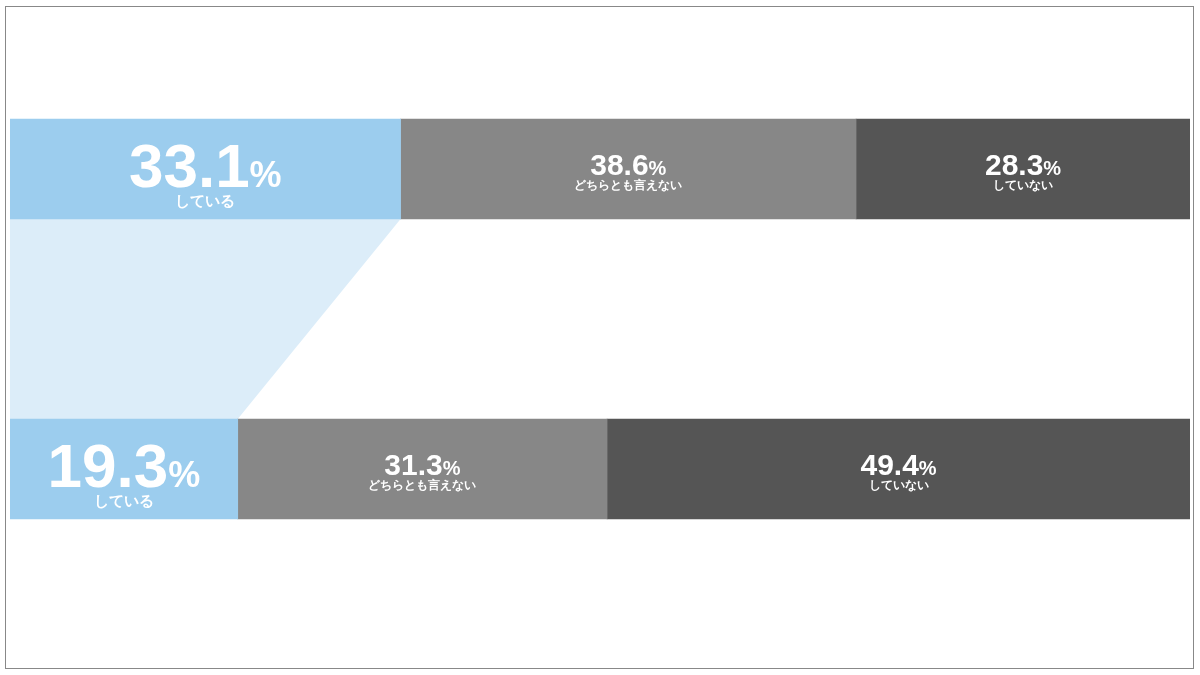 The height and width of the screenshot is (675, 1200). Describe the element at coordinates (628, 185) in the screenshot. I see `series-label: どちらとも言えない` at that location.